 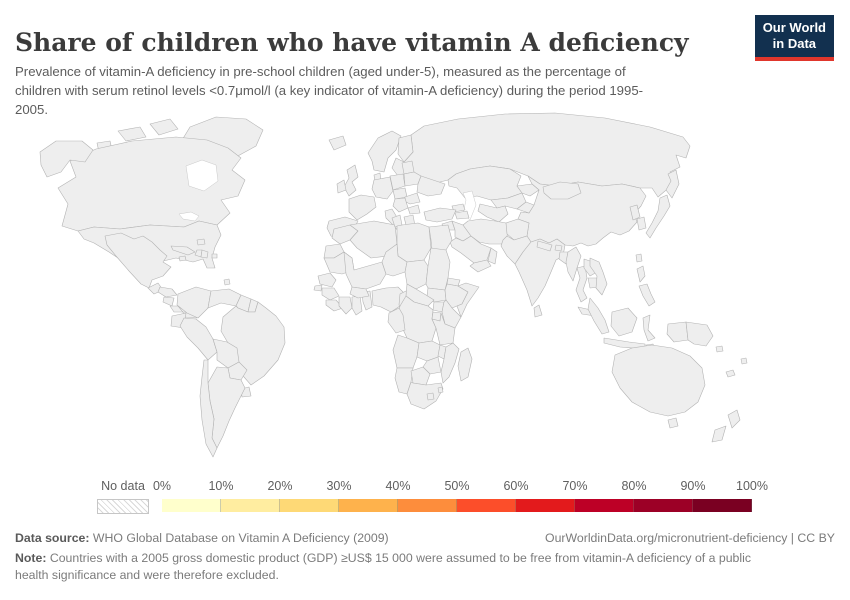 I want to click on country-yemen, so click(x=480, y=266).